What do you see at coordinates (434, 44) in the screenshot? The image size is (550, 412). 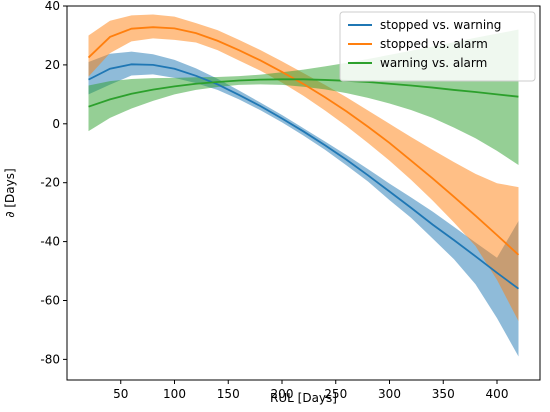 I see `legend-label-stopped-vs-alarm: stopped vs. alarm` at bounding box center [434, 44].